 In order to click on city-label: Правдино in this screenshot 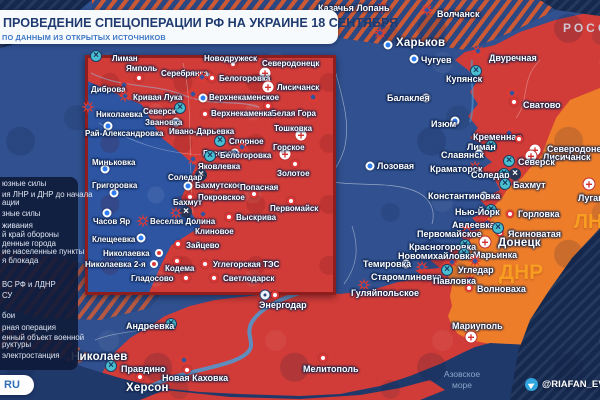, I will do `click(143, 369)`.